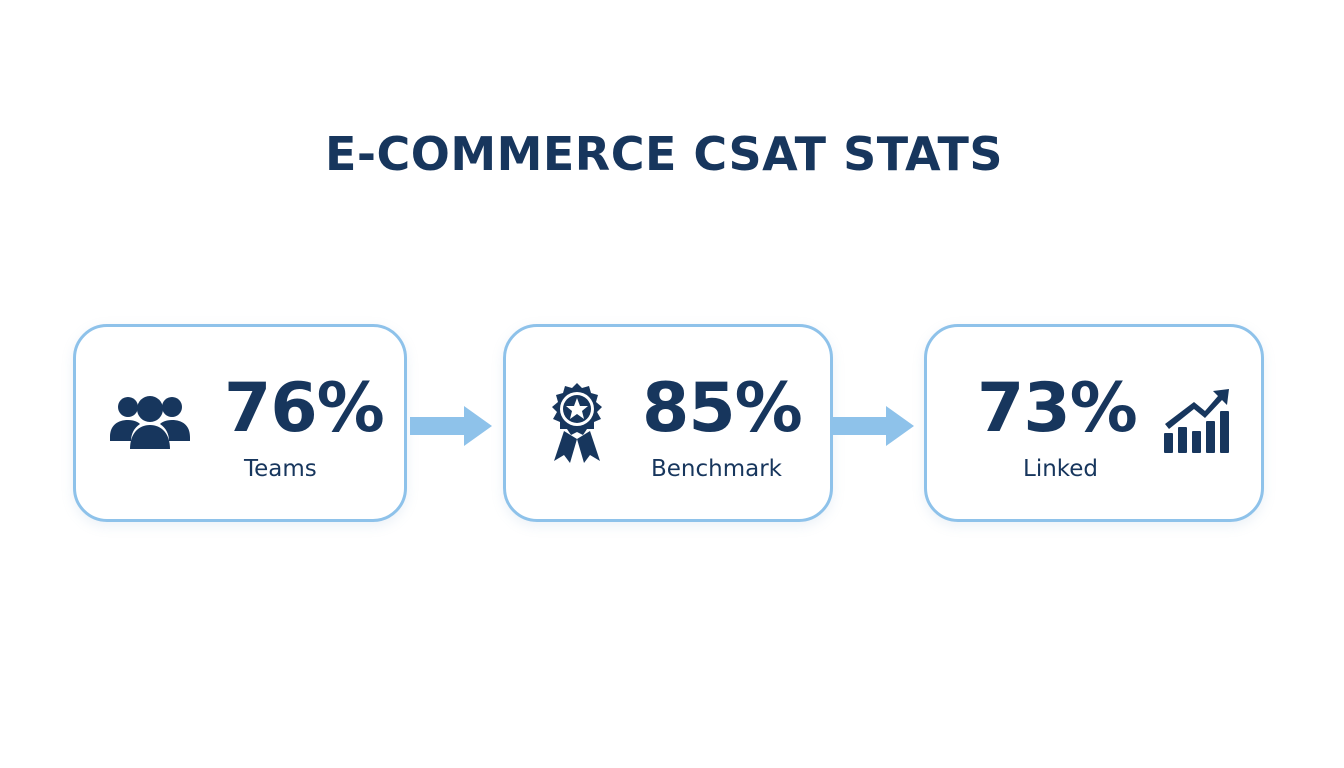 Image resolution: width=1344 pixels, height=768 pixels. Describe the element at coordinates (577, 423) in the screenshot. I see `award-badge-icon` at that location.